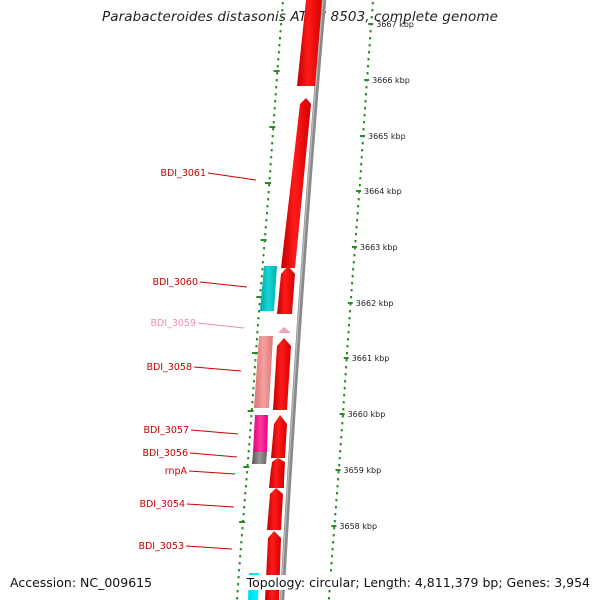 This screenshot has width=600, height=600. What do you see at coordinates (363, 470) in the screenshot?
I see `tick-label: 3659 kbp` at bounding box center [363, 470].